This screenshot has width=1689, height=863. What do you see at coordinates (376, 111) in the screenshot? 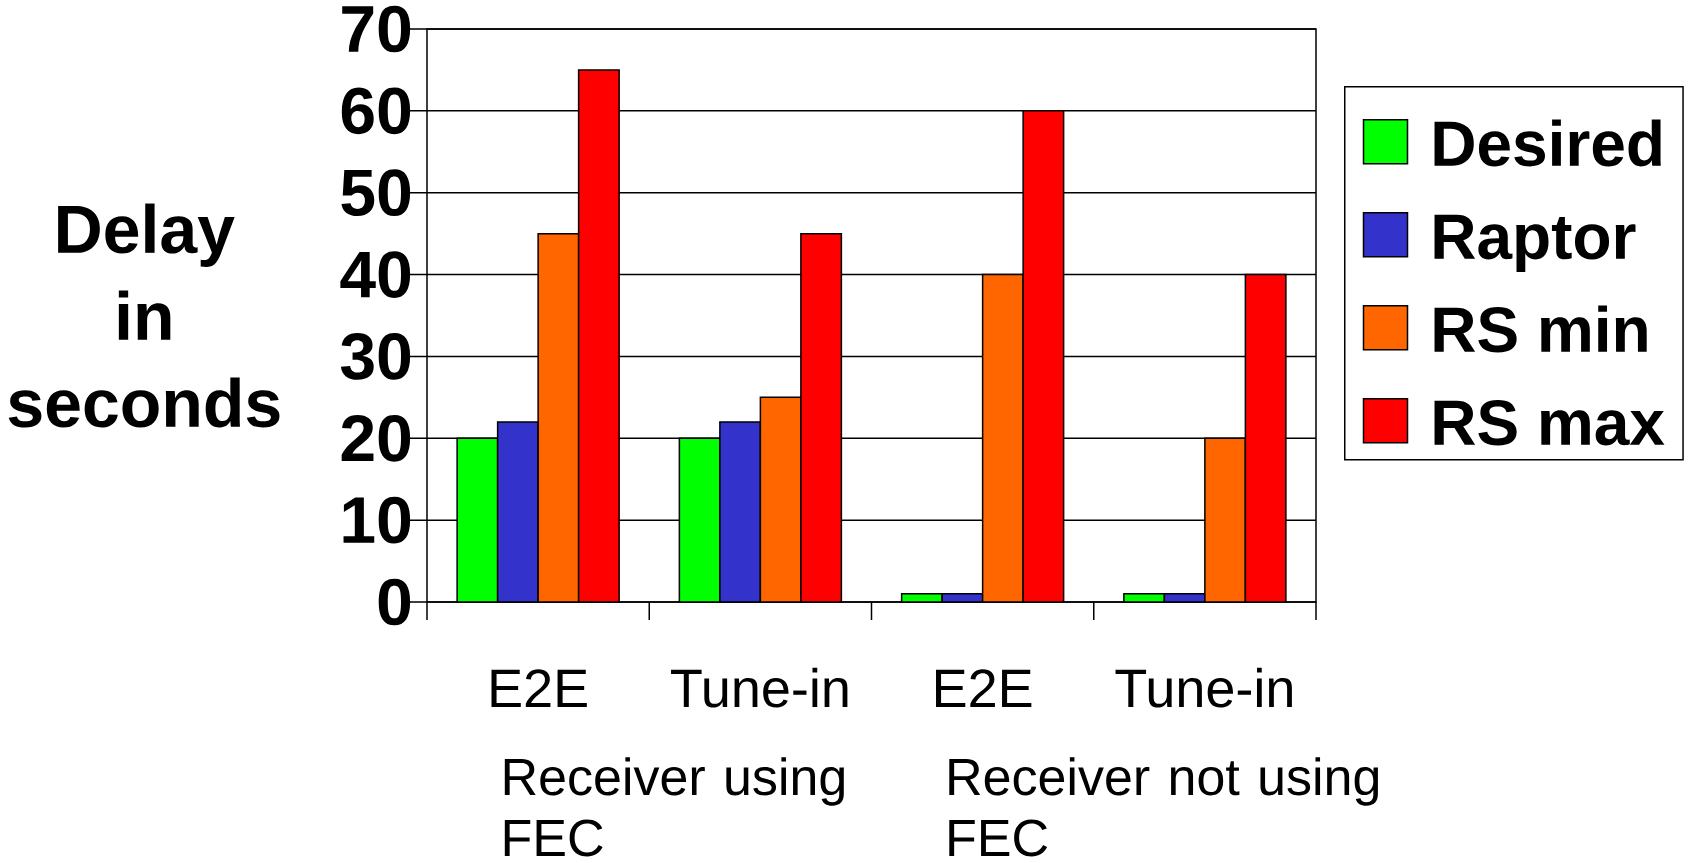
I see `y-tick-label: 60` at bounding box center [376, 111].